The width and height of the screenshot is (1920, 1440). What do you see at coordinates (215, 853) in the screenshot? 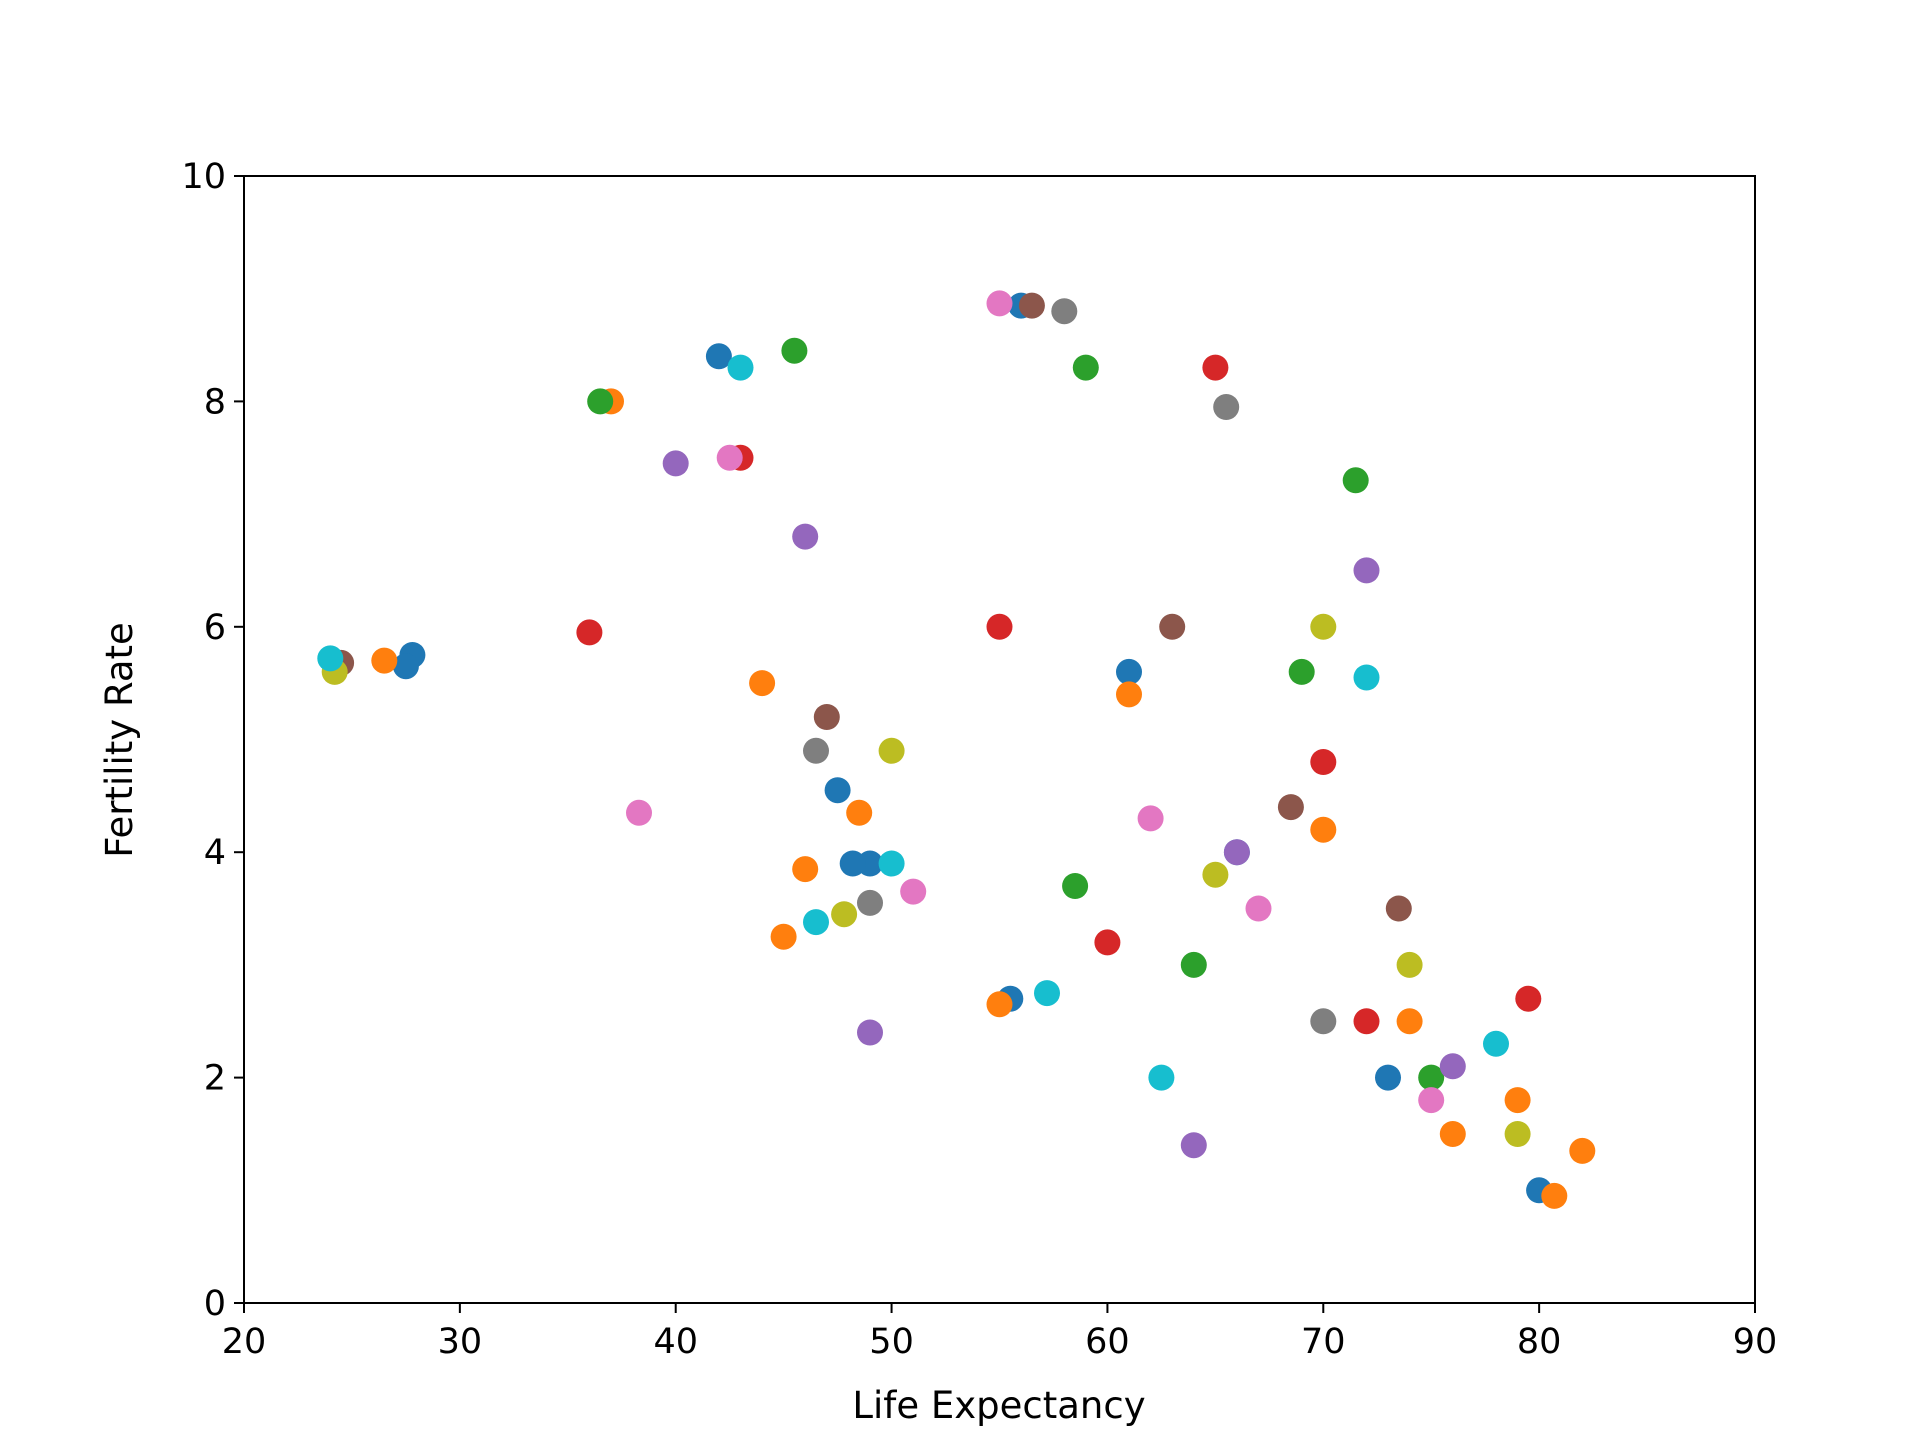
I see `y-tick-label: 4` at bounding box center [215, 853].